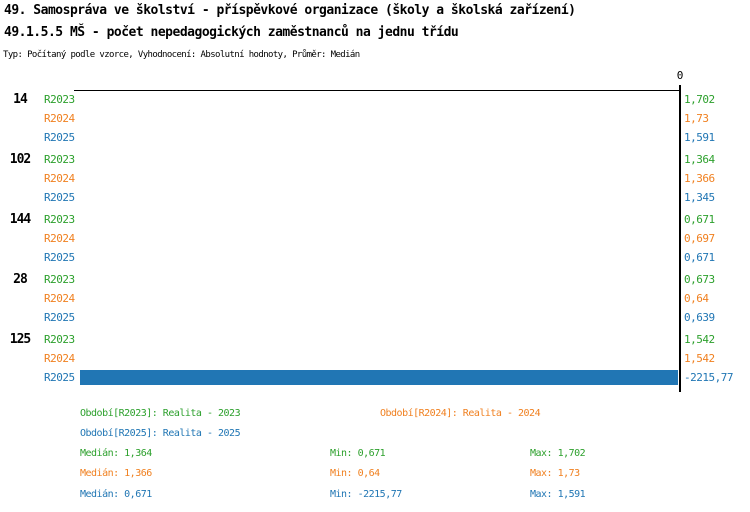 This screenshot has width=750, height=512. I want to click on stat-median-r2023: Medián: 1,364, so click(116, 453).